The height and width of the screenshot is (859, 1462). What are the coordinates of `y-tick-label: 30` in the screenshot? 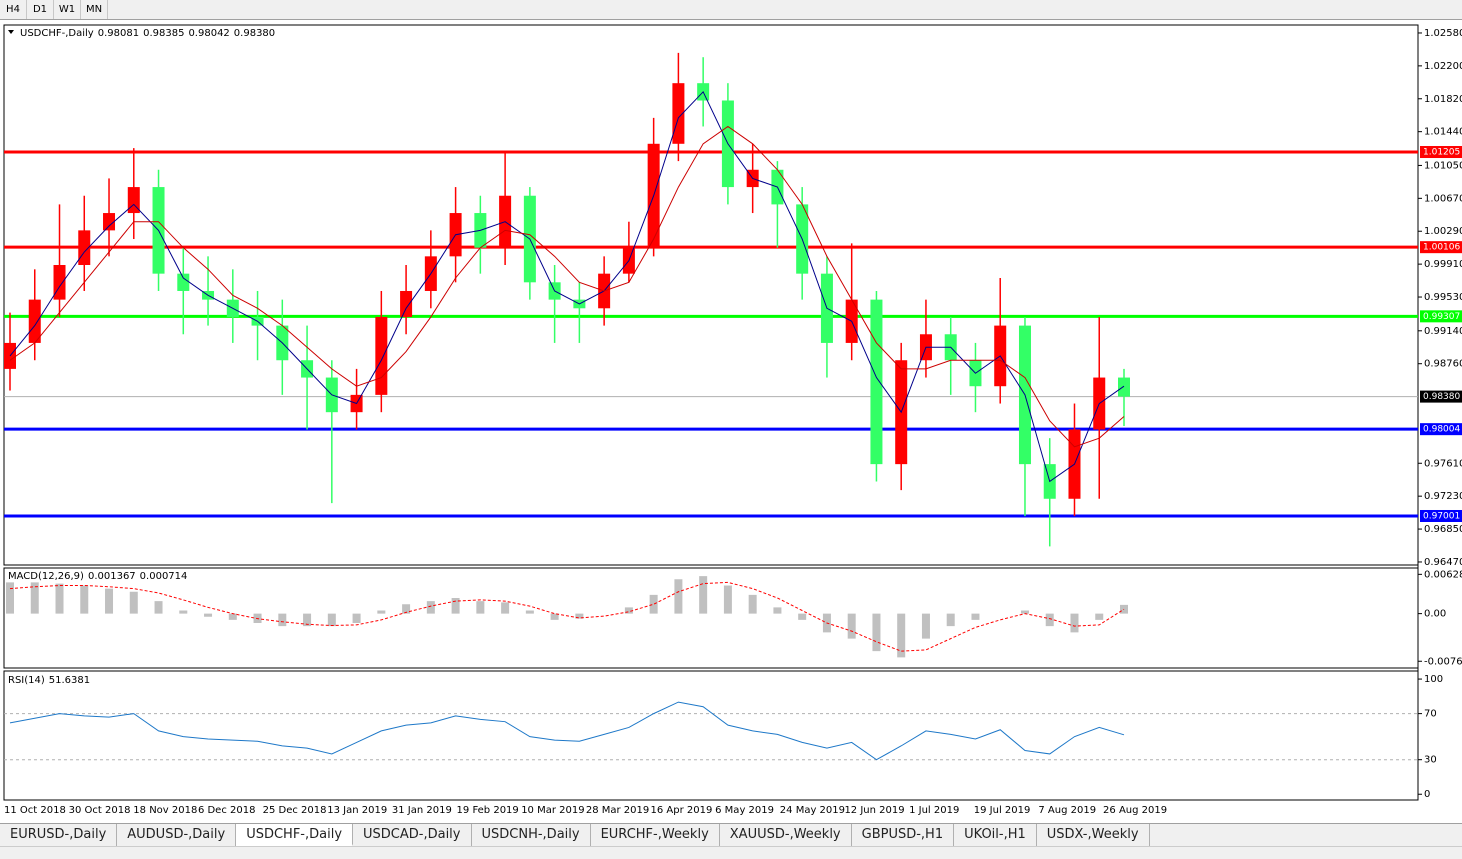 It's located at (1430, 760).